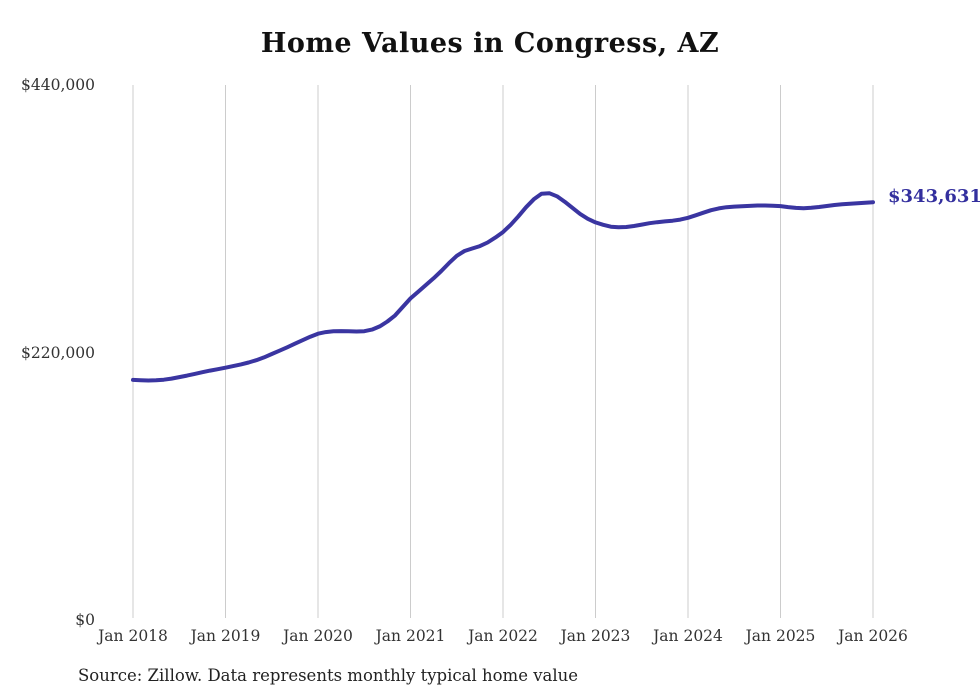 The width and height of the screenshot is (980, 699). Describe the element at coordinates (410, 636) in the screenshot. I see `x-tick-label: Jan 2021` at that location.